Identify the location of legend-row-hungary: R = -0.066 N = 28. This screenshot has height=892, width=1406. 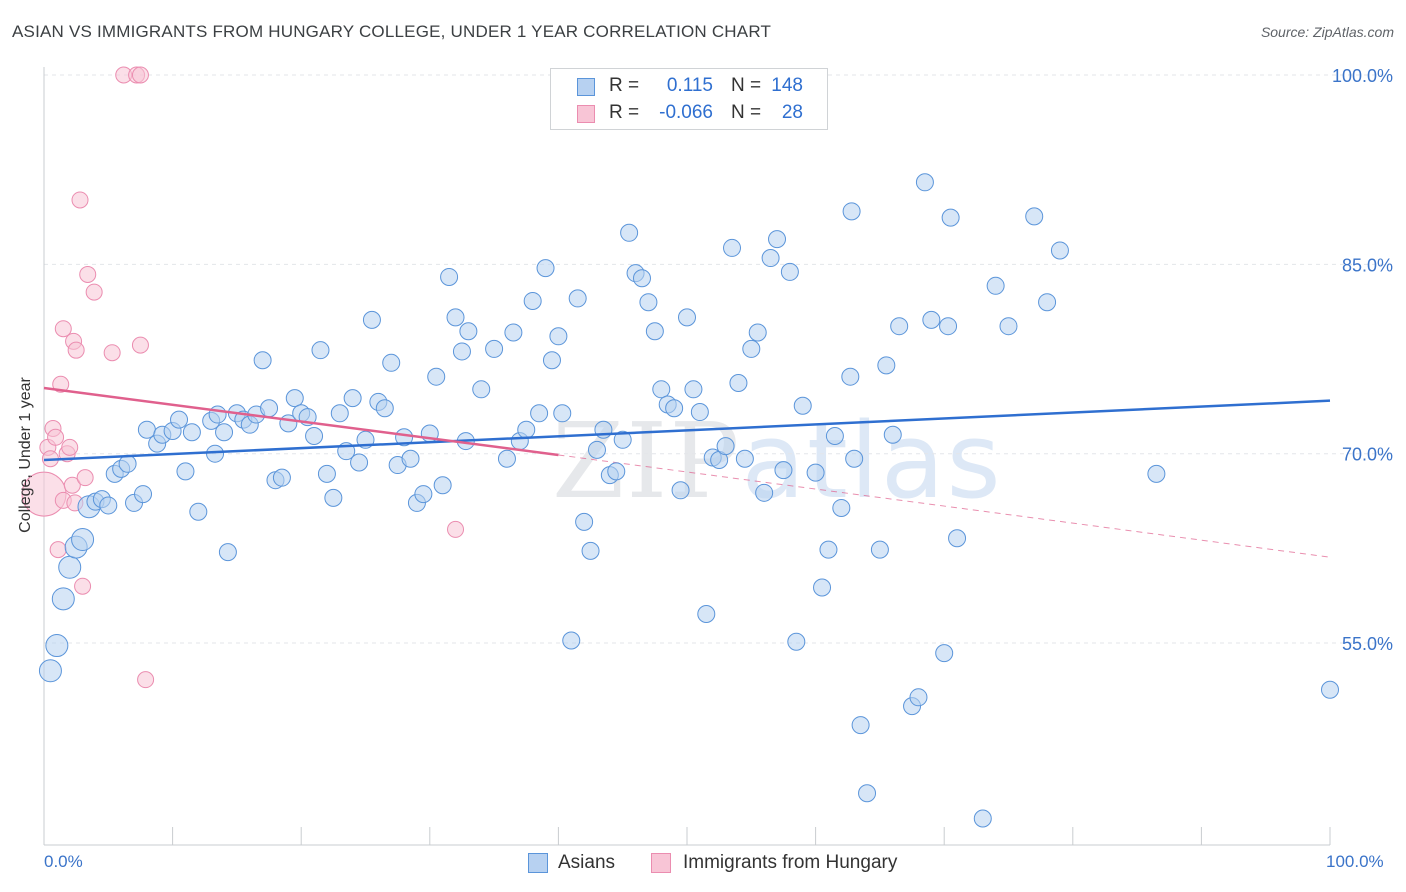
(689, 114).